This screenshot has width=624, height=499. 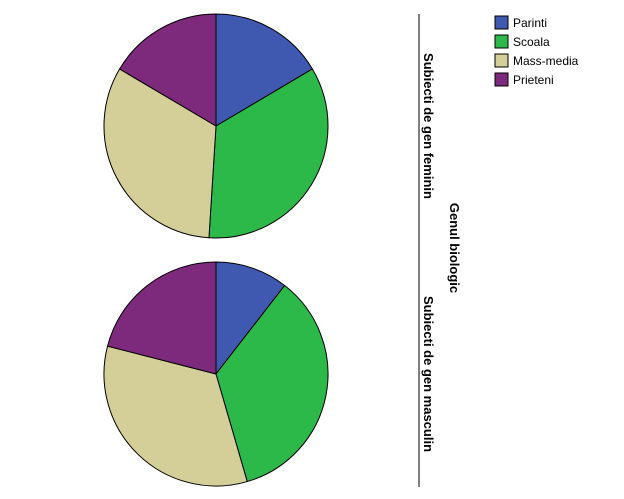 What do you see at coordinates (454, 248) in the screenshot?
I see `facet-title: Genul biologic` at bounding box center [454, 248].